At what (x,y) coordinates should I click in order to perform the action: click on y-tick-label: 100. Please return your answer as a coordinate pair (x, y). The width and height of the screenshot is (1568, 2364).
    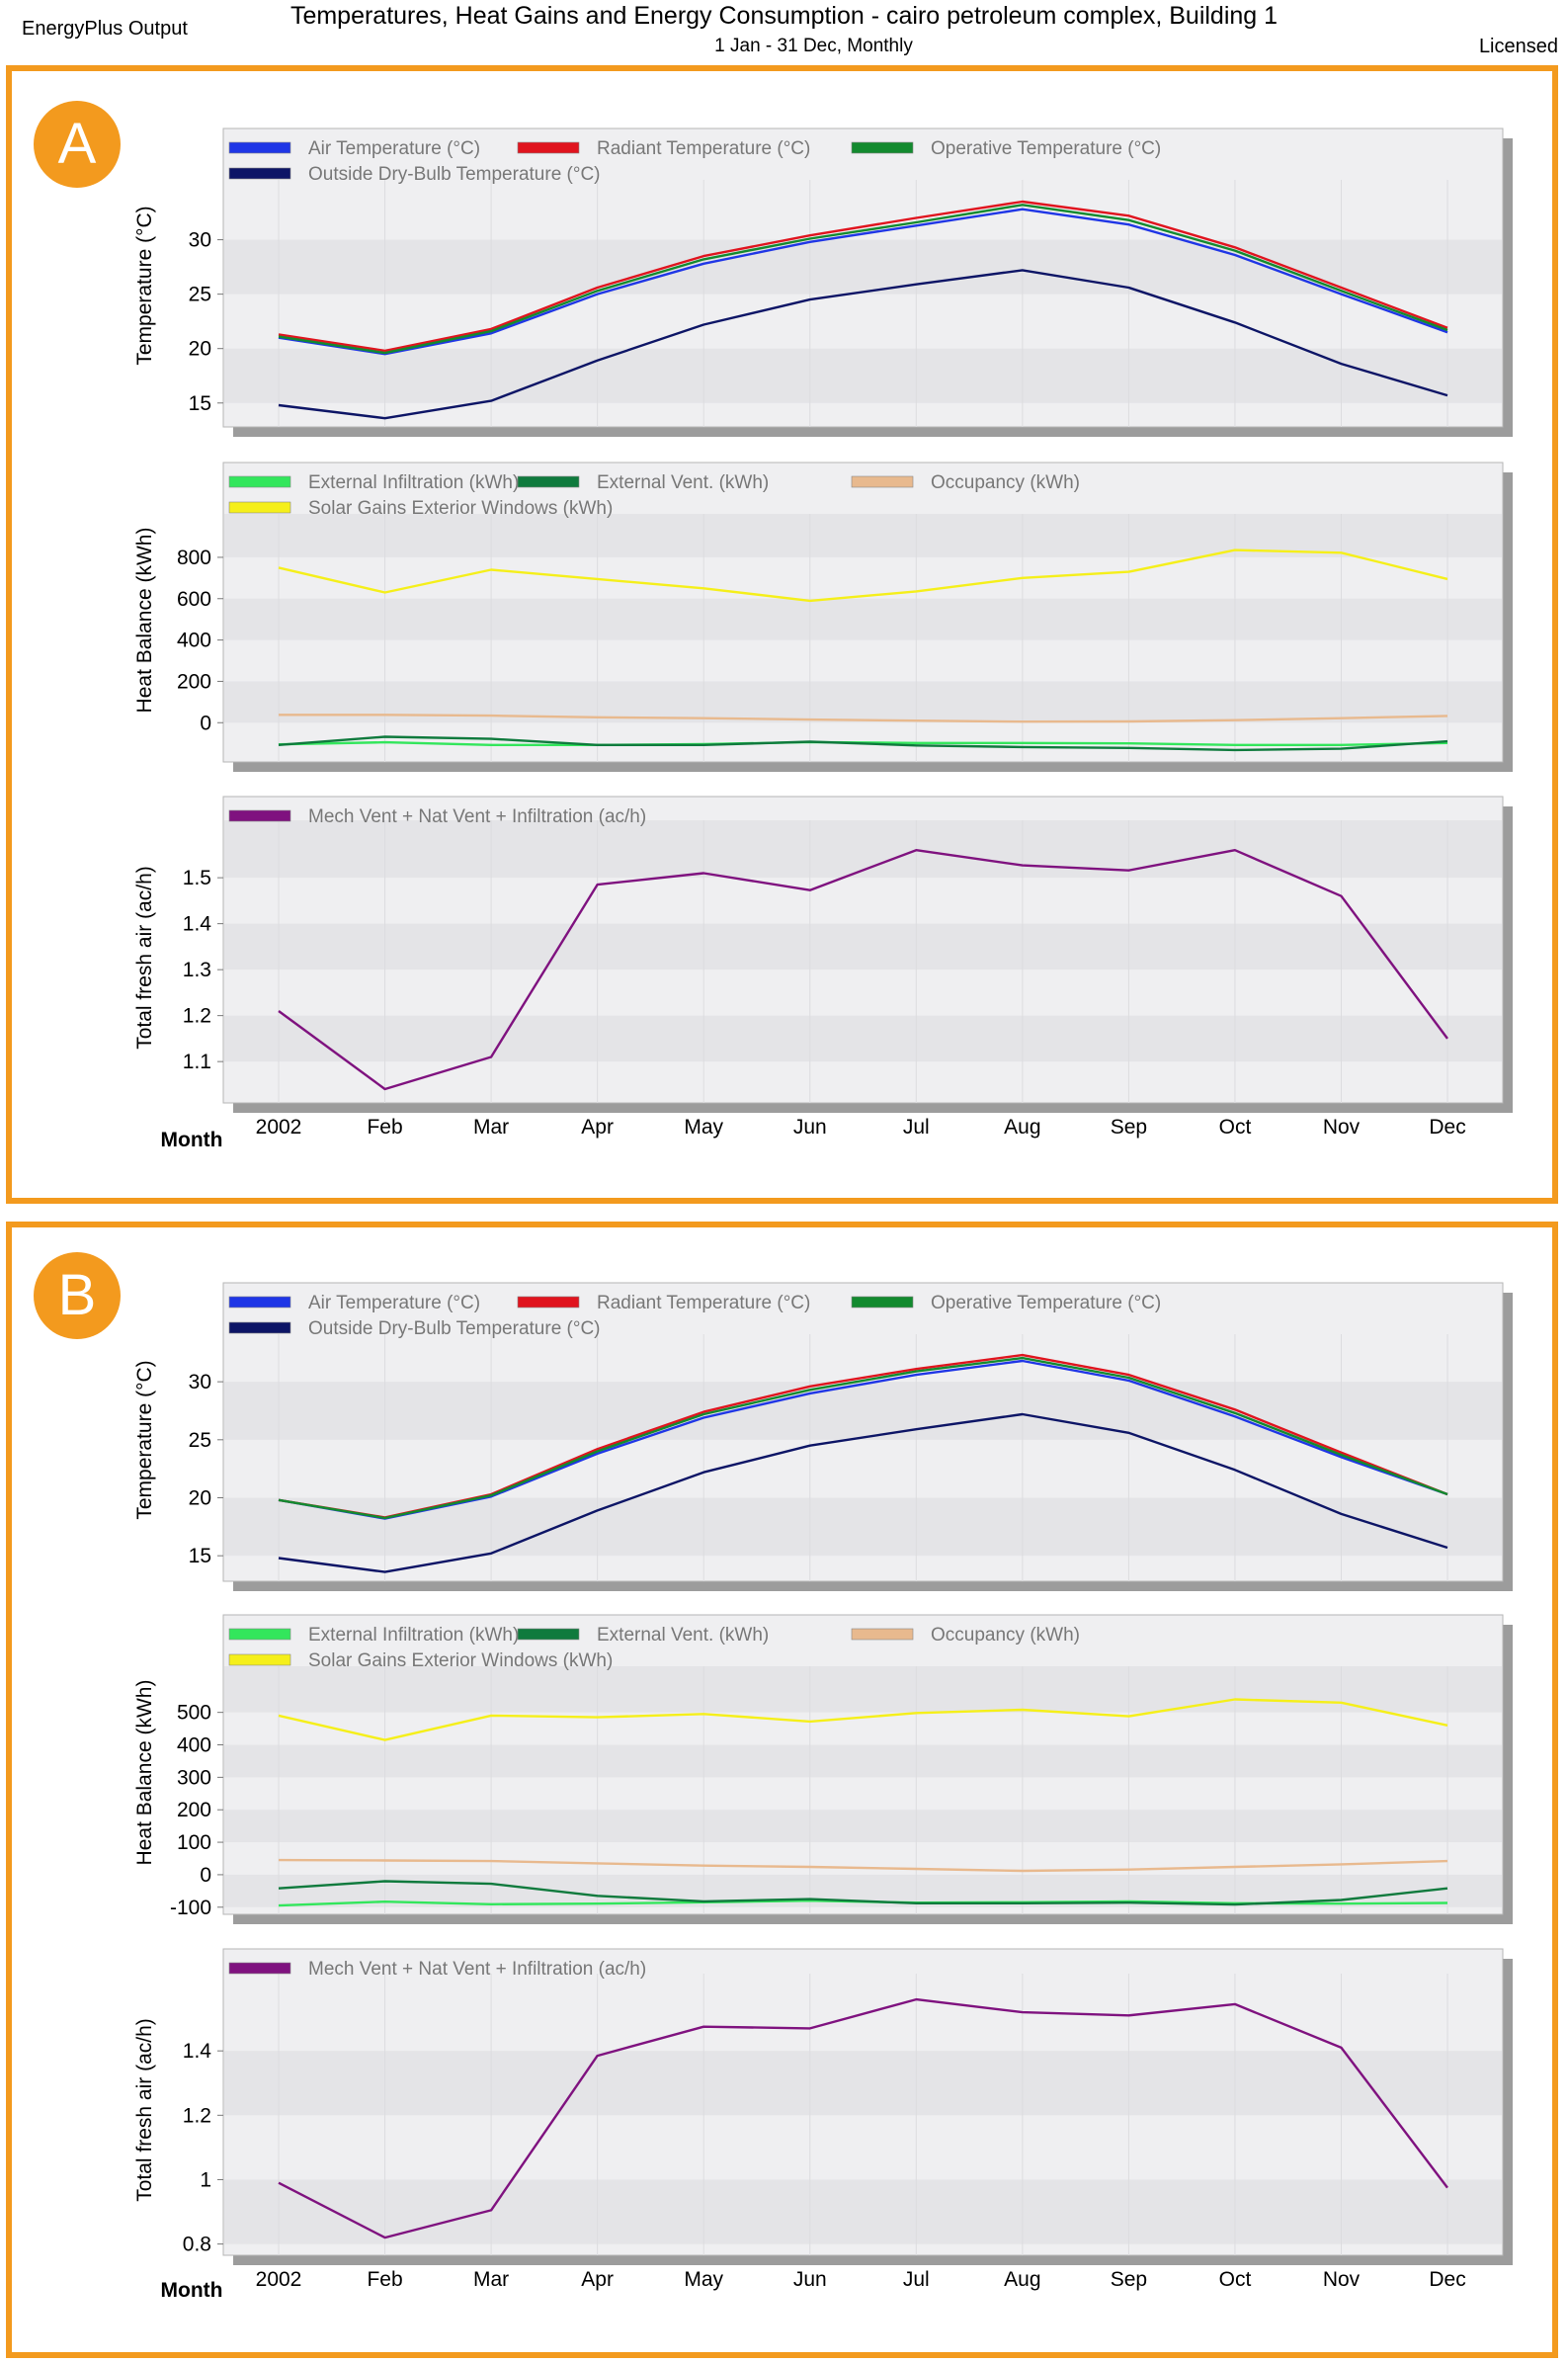
    Looking at the image, I should click on (194, 1842).